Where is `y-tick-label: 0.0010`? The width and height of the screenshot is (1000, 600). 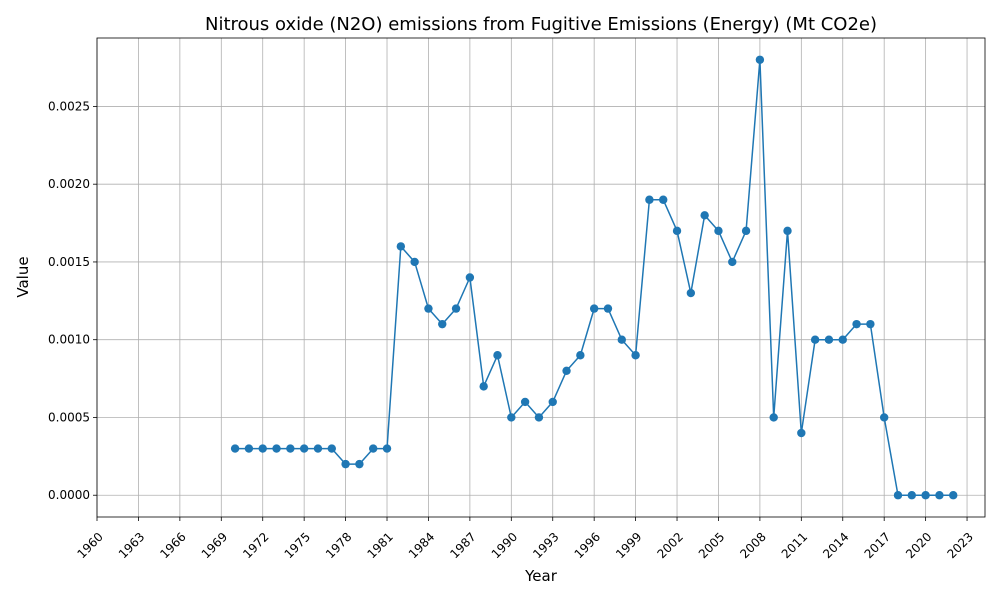 y-tick-label: 0.0010 is located at coordinates (69, 340).